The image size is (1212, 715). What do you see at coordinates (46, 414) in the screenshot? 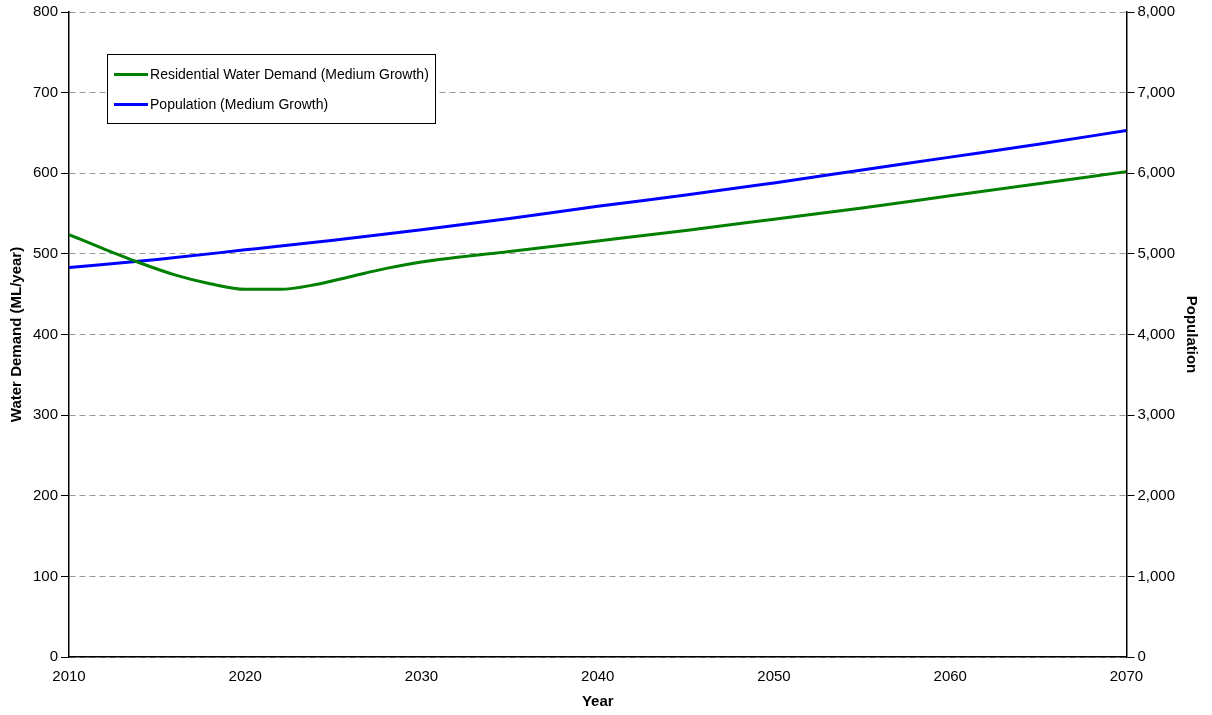
I see `y-tick-label: 300` at bounding box center [46, 414].